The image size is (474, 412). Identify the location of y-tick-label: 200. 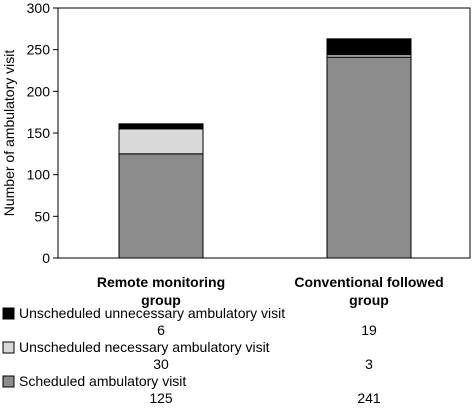
(39, 91).